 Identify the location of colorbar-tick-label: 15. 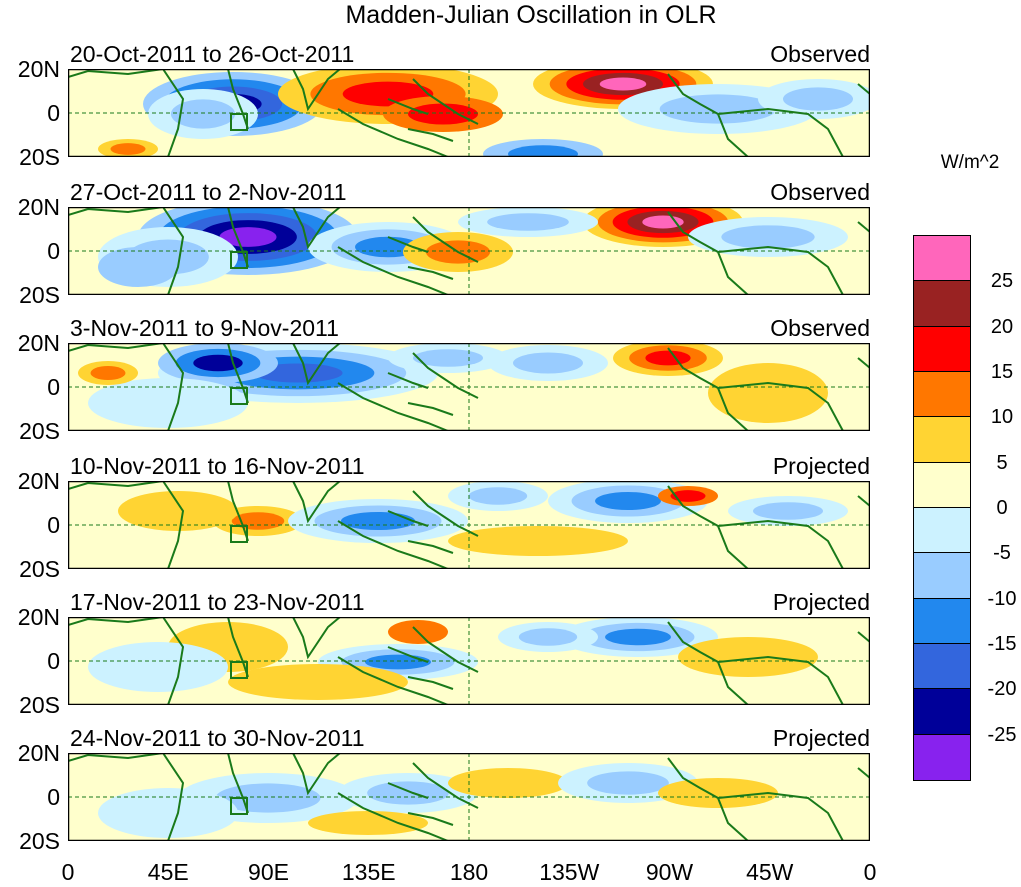
(1002, 372).